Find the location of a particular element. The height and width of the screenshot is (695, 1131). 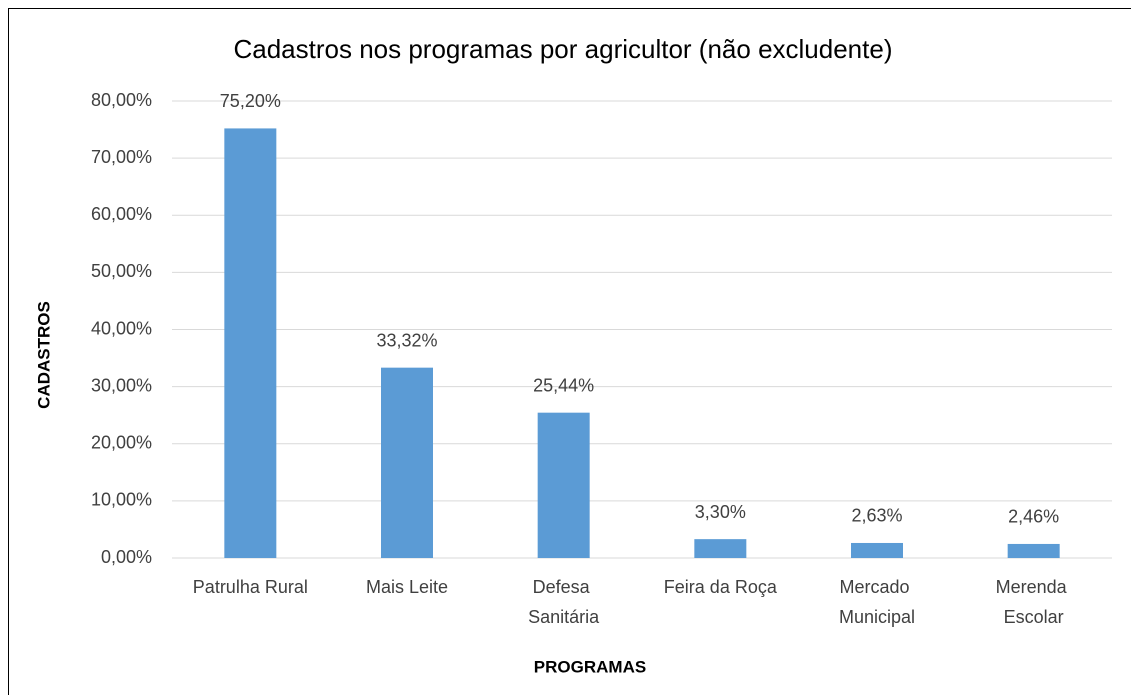

y-tick-label: 10,00% is located at coordinates (121, 500).